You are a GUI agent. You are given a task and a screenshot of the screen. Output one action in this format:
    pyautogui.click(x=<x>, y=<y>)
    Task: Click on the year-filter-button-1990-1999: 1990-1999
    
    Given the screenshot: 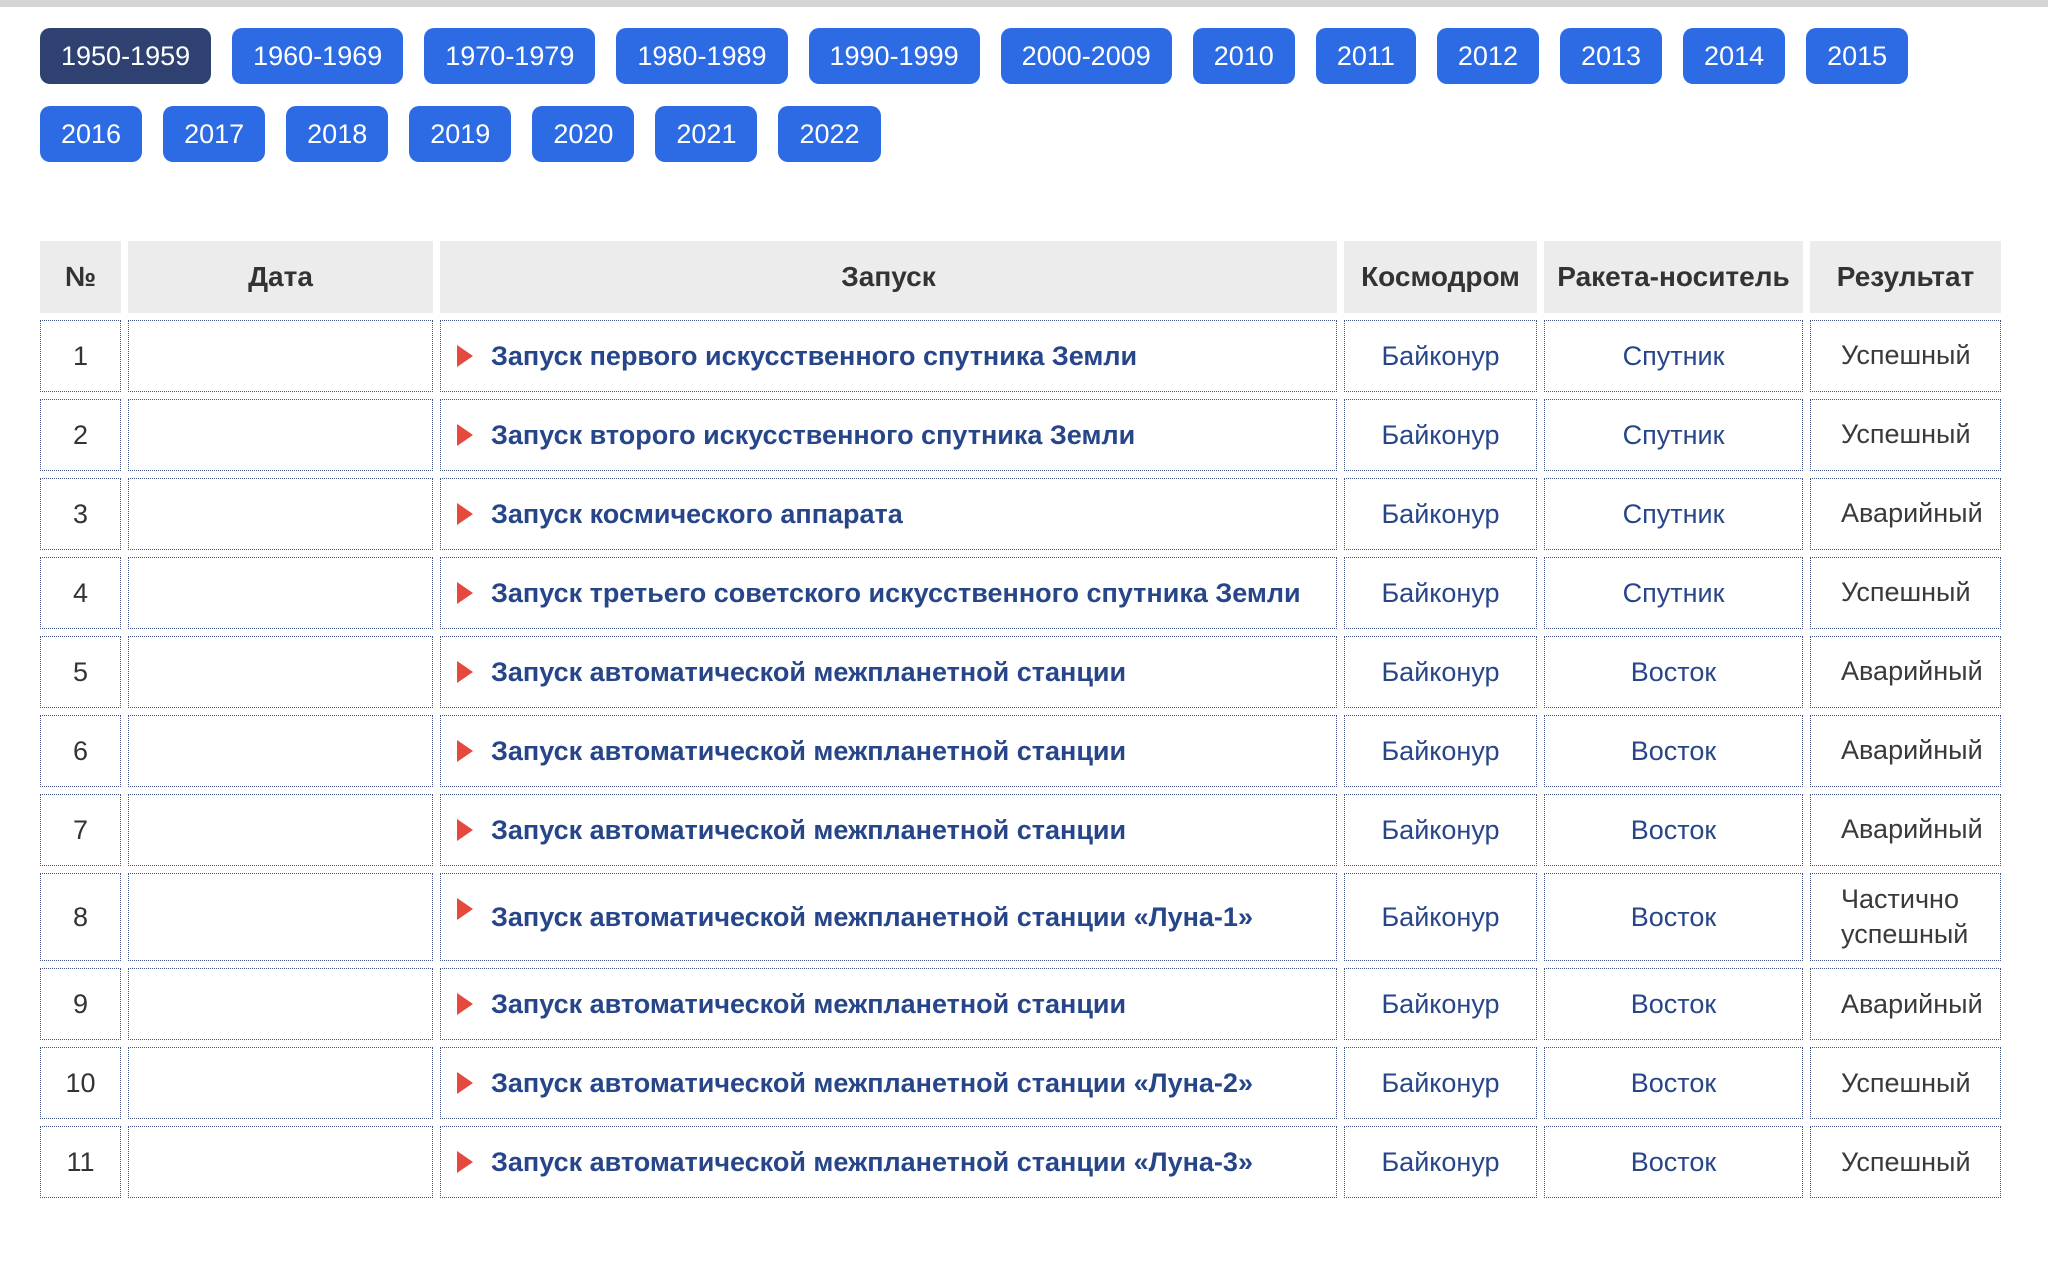 What is the action you would take?
    pyautogui.click(x=894, y=56)
    